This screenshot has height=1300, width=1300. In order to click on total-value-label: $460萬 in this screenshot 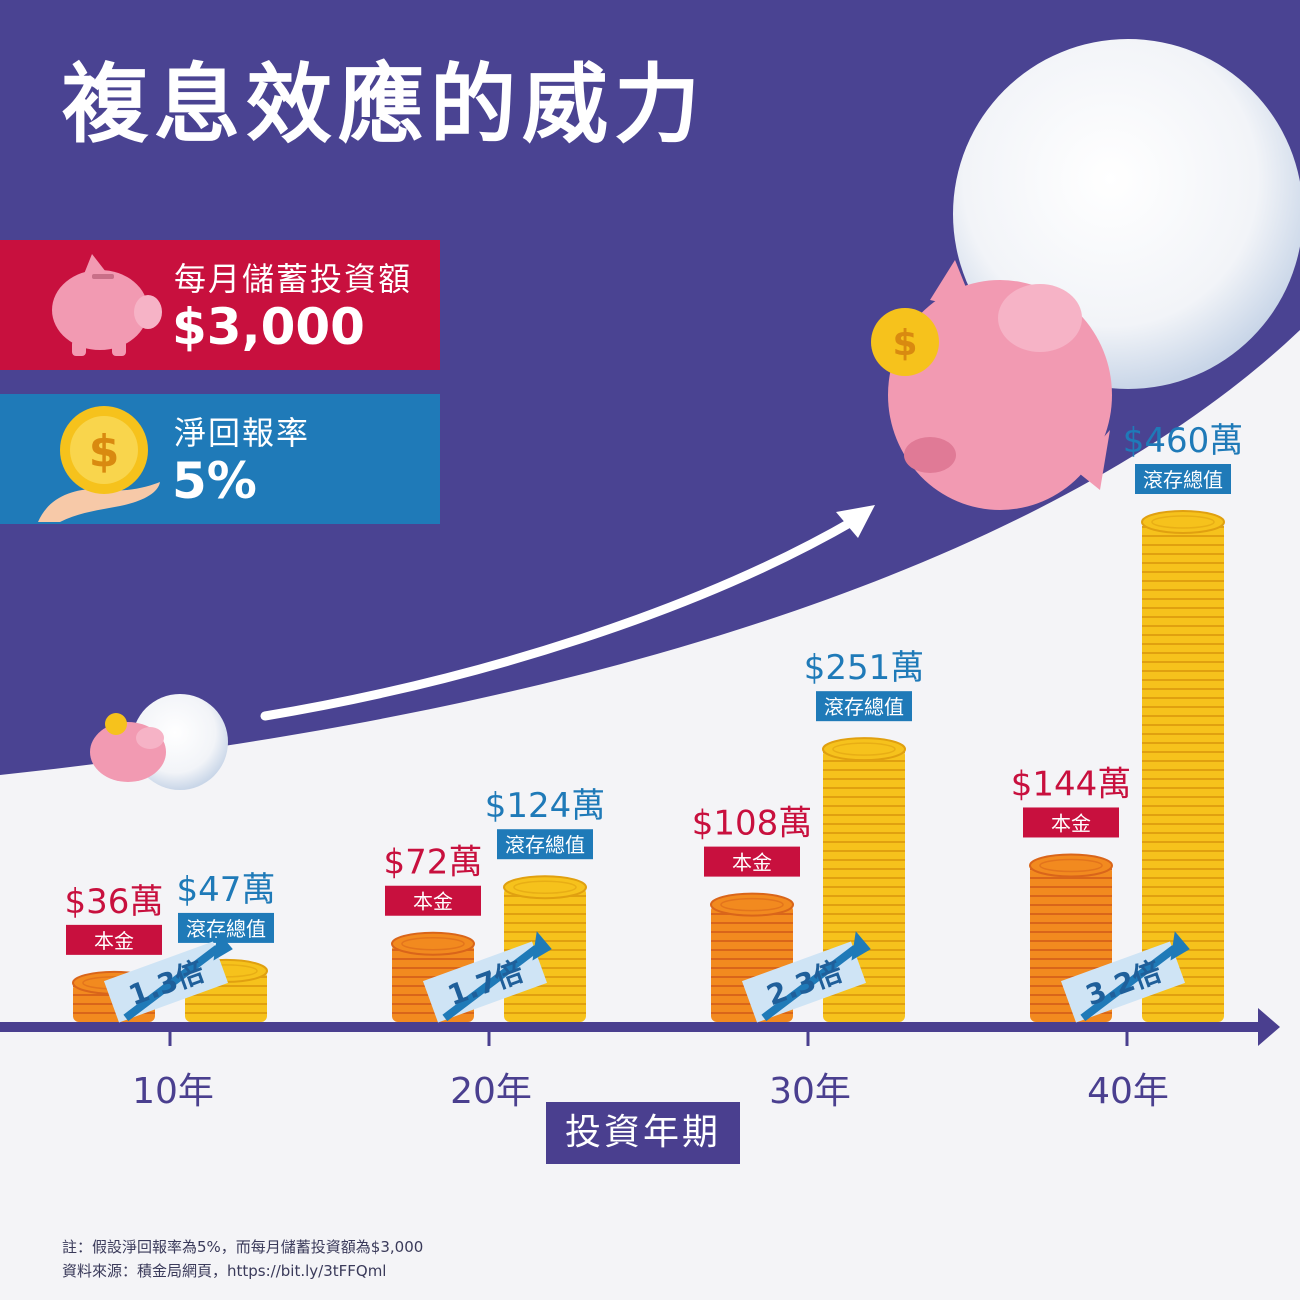, I will do `click(1183, 441)`.